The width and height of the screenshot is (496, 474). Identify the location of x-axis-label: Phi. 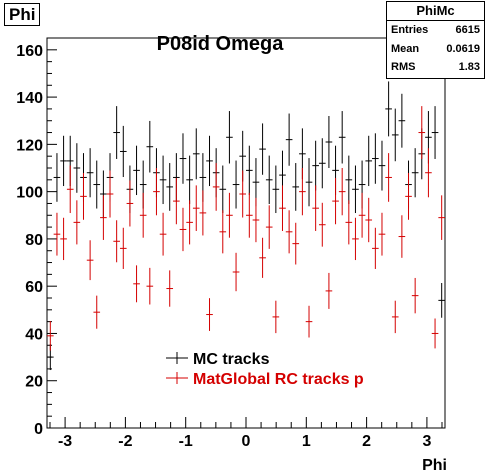
(434, 465).